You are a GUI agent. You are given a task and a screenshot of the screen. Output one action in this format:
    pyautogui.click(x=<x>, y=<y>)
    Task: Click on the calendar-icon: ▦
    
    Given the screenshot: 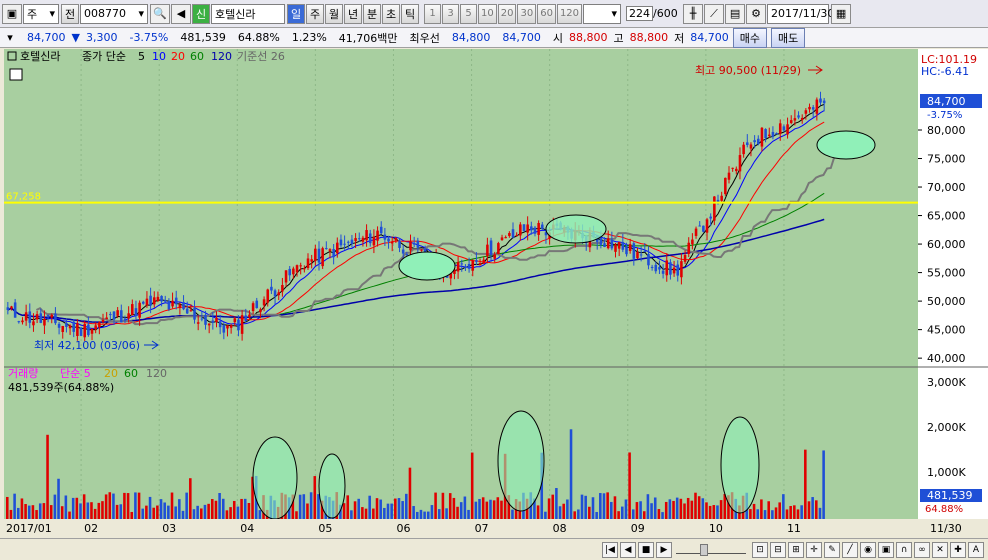 What is the action you would take?
    pyautogui.click(x=841, y=13)
    